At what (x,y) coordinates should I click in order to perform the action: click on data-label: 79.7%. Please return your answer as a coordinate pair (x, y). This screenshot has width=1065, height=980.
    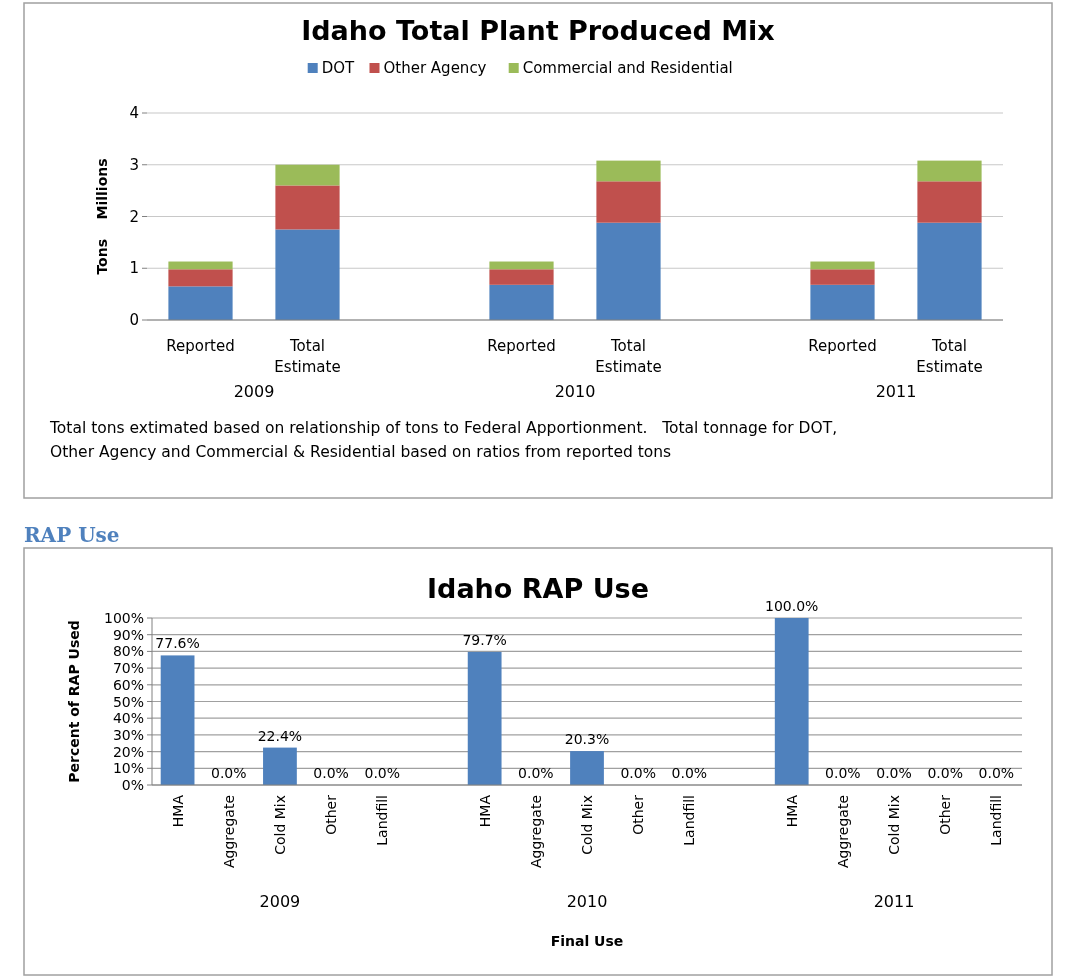
    Looking at the image, I should click on (484, 639).